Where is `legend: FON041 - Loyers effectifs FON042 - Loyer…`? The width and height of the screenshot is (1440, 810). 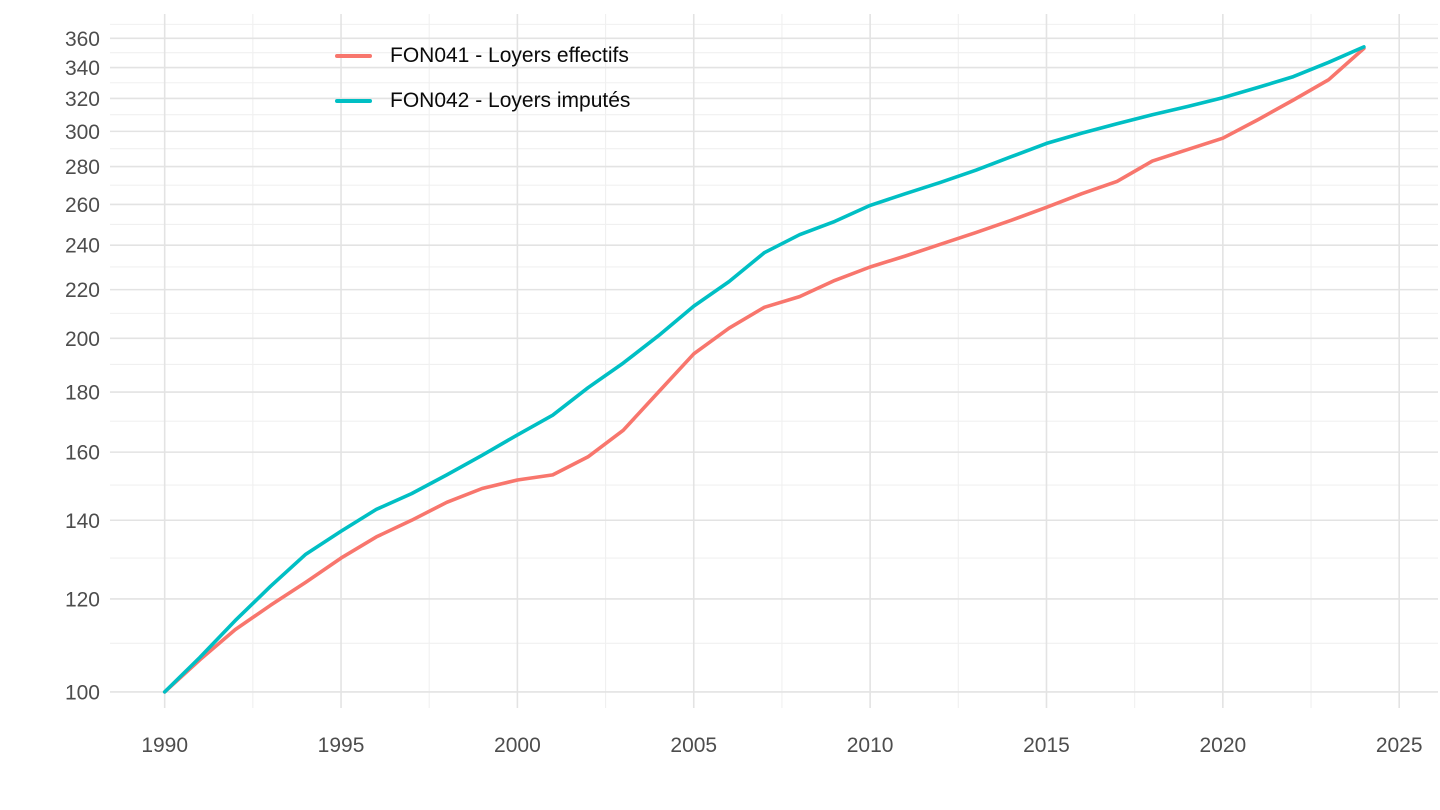
legend: FON041 - Loyers effectifs FON042 - Loyer… is located at coordinates (482, 78).